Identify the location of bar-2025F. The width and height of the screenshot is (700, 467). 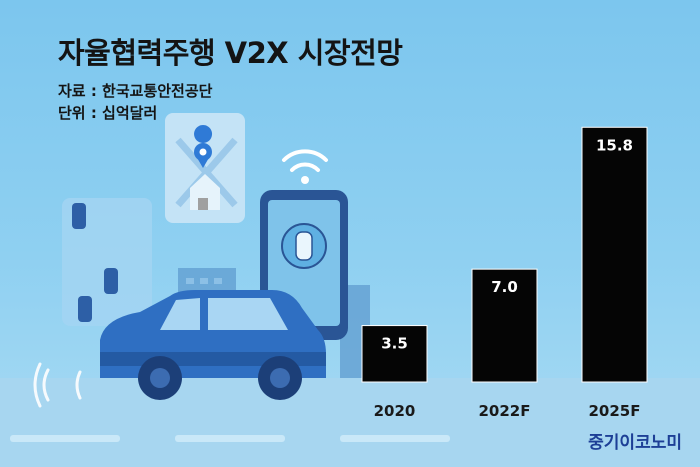
(614, 254).